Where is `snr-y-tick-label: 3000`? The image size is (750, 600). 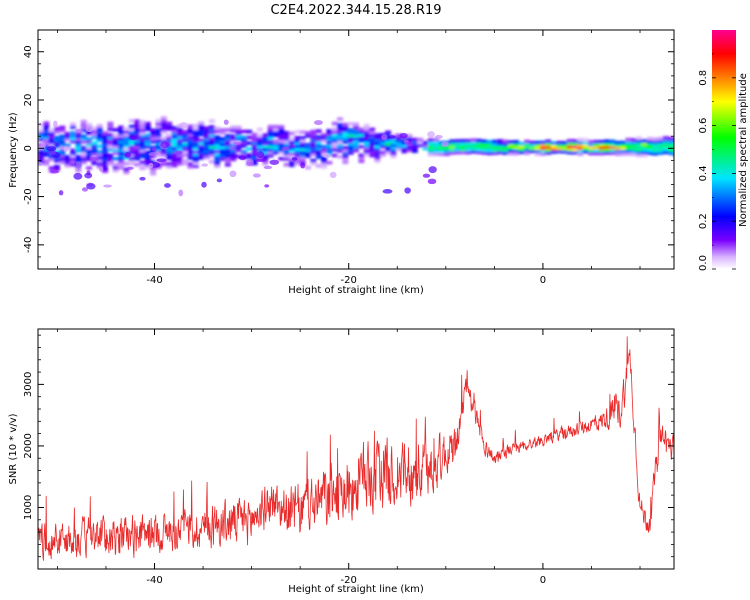 snr-y-tick-label: 3000 is located at coordinates (28, 384).